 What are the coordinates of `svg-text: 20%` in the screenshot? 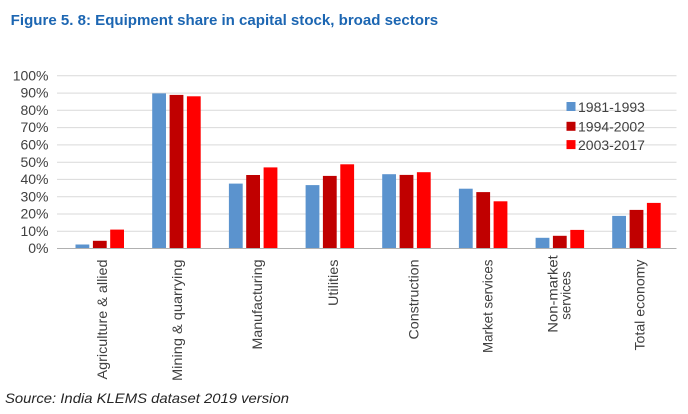 It's located at (34, 214).